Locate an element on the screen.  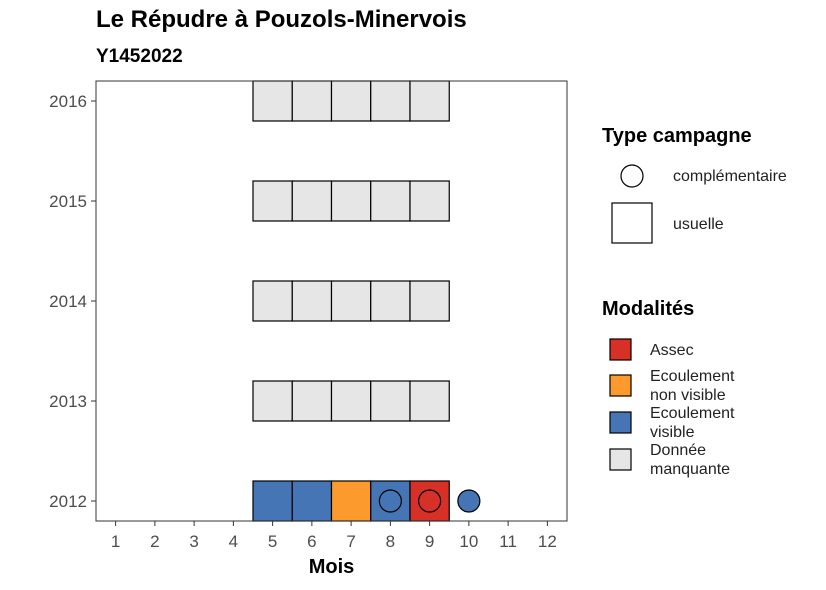
y-tick-label-2013: 2013 is located at coordinates (68, 401).